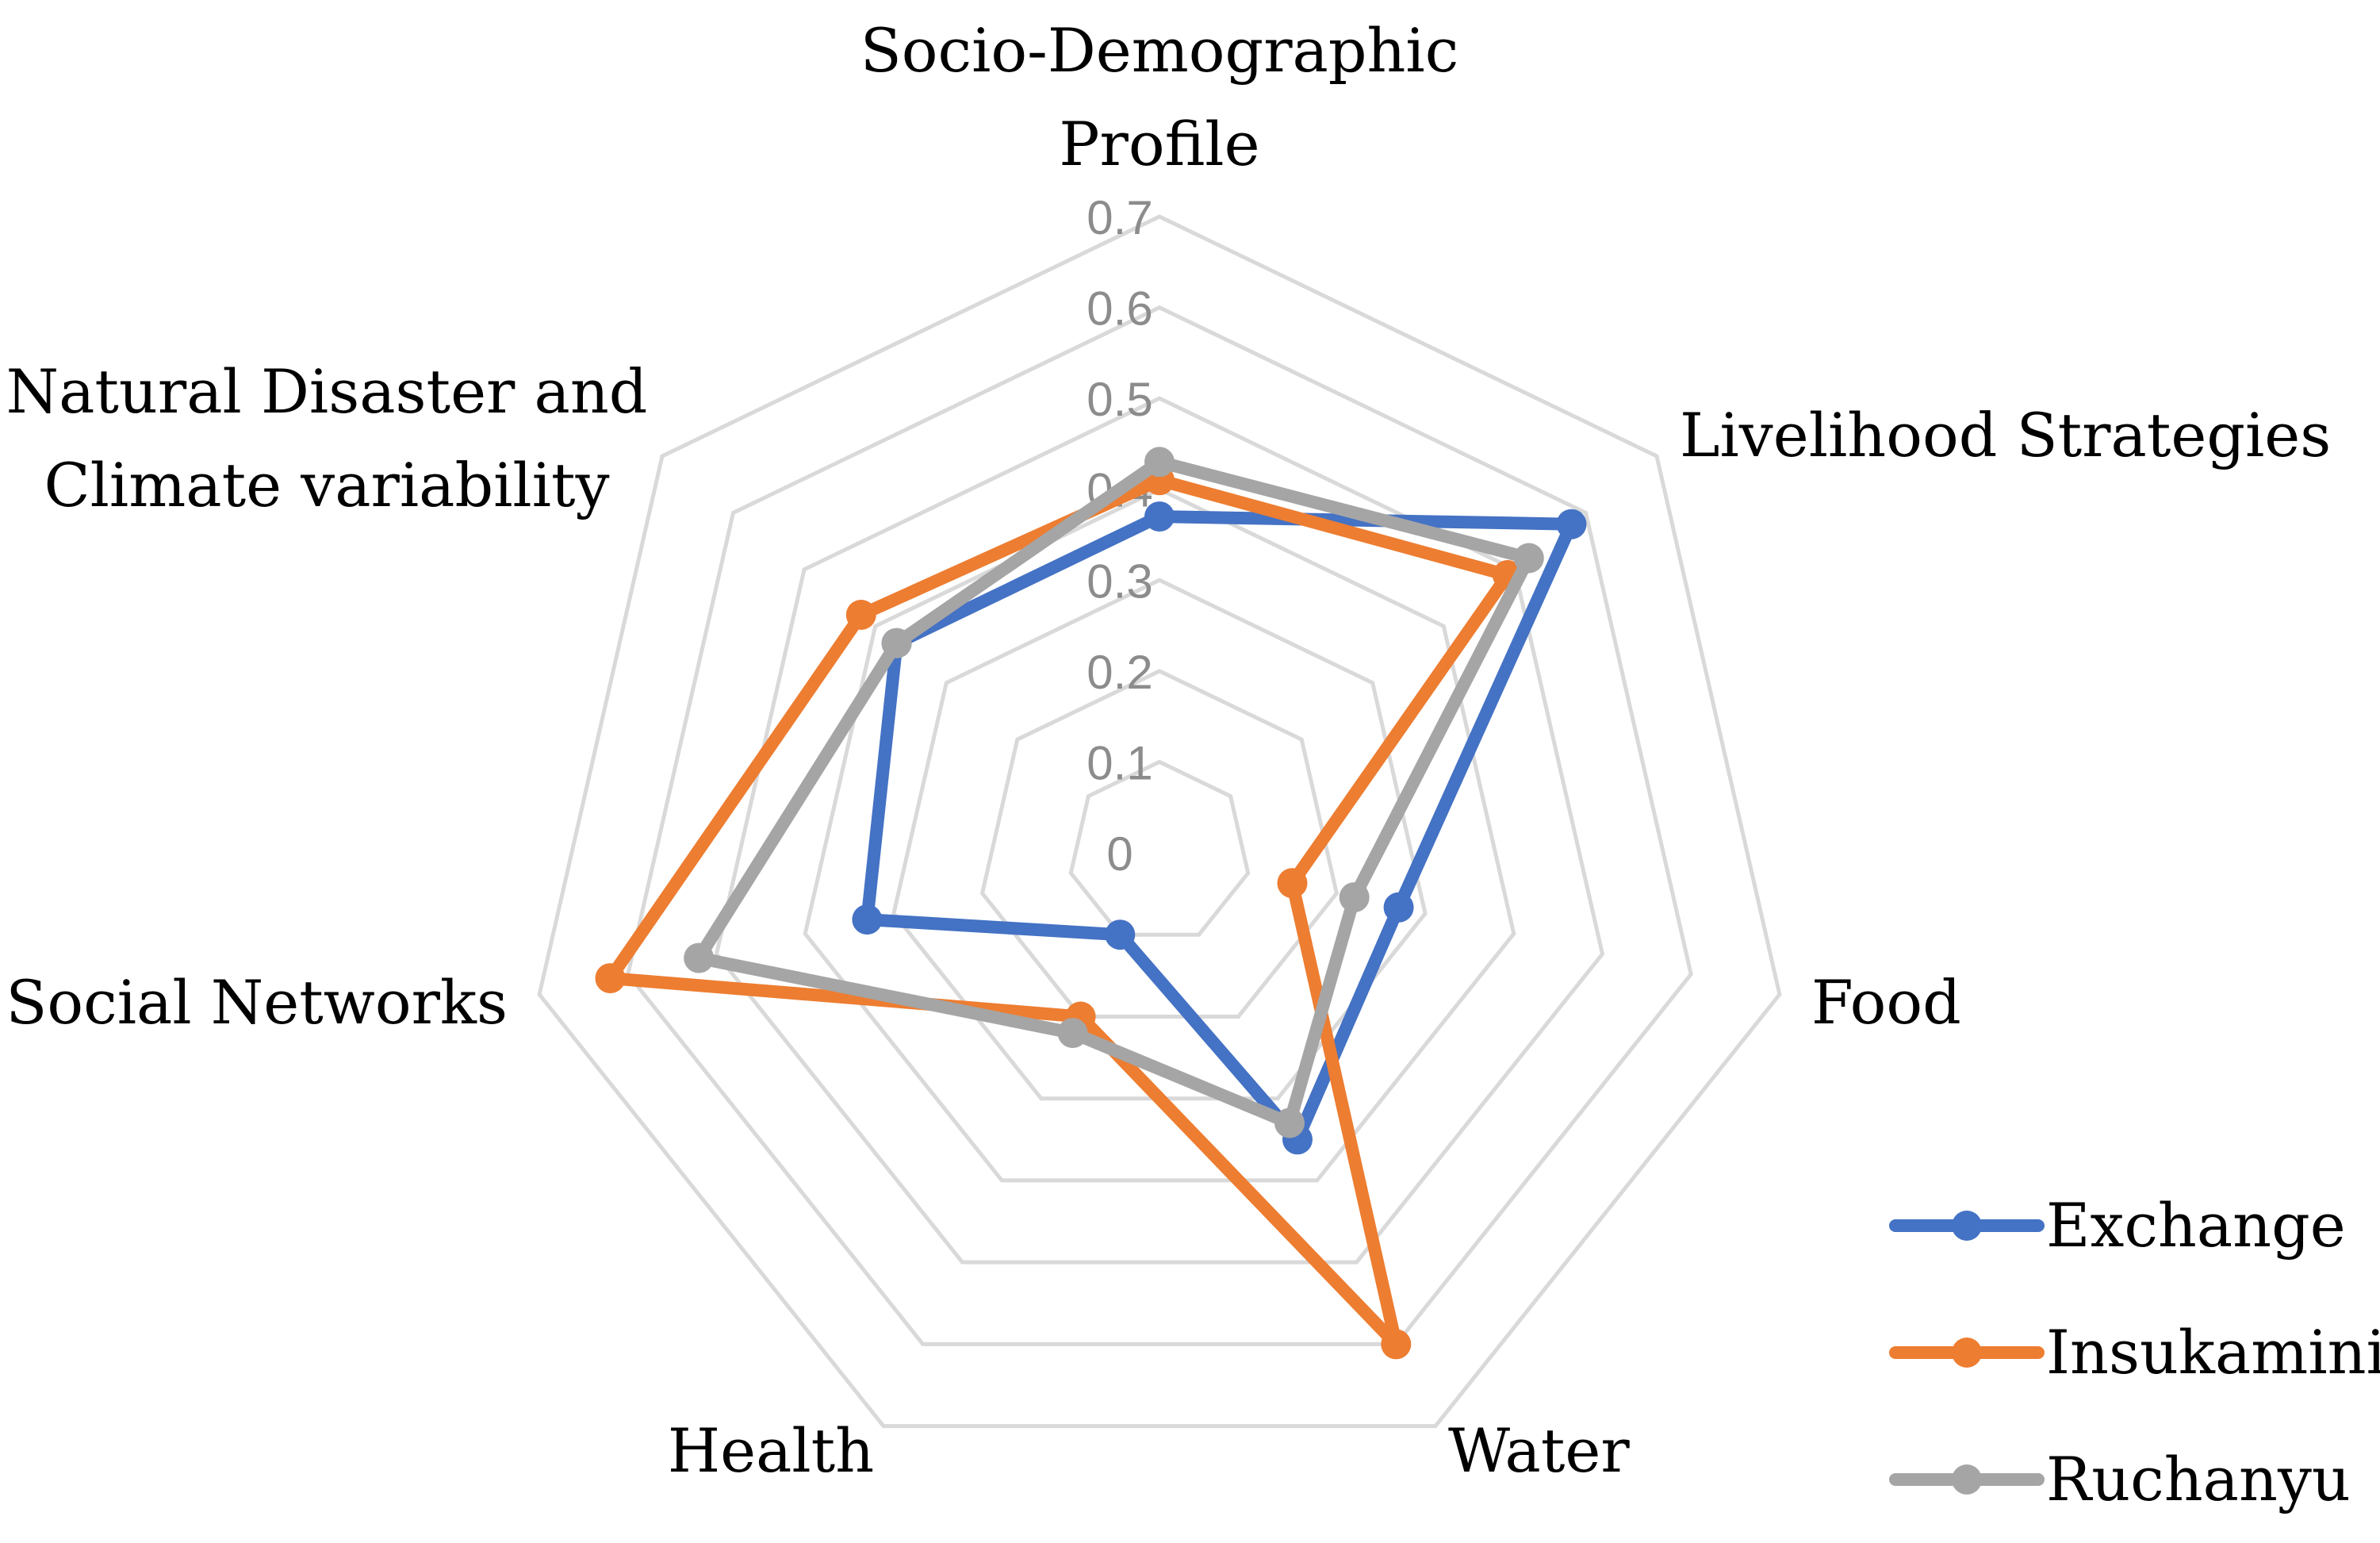  Describe the element at coordinates (1119, 536) in the screenshot. I see `radial-tick-labels: 00.10.20.30.40.50.60.7` at that location.